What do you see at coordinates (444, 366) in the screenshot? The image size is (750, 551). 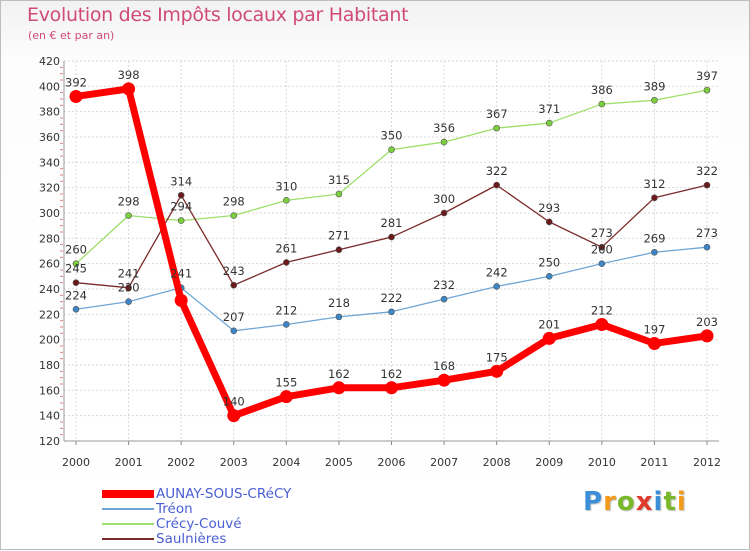 I see `data-label: 168` at bounding box center [444, 366].